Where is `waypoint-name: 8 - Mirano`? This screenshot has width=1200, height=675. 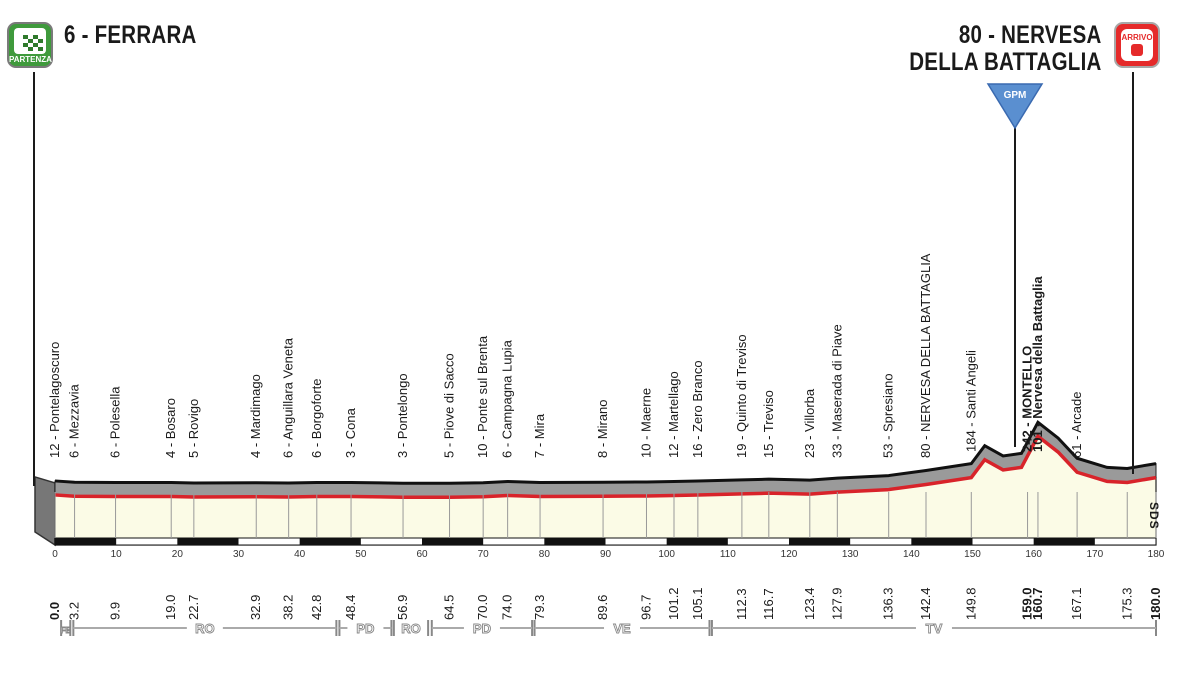 waypoint-name: 8 - Mirano is located at coordinates (602, 428).